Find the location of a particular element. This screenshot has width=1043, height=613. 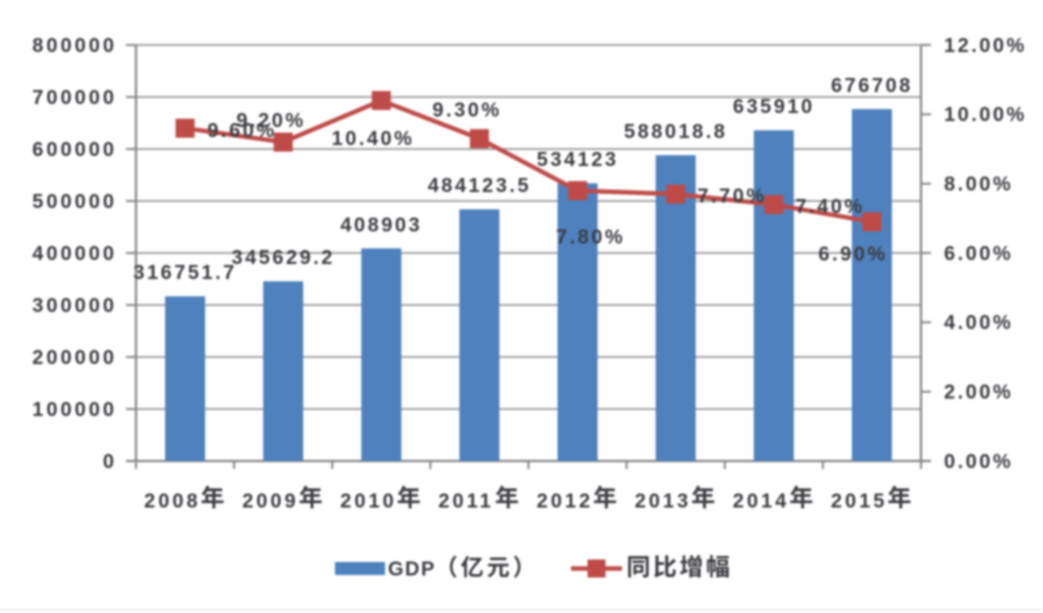

svg-text: 676708 is located at coordinates (872, 86).